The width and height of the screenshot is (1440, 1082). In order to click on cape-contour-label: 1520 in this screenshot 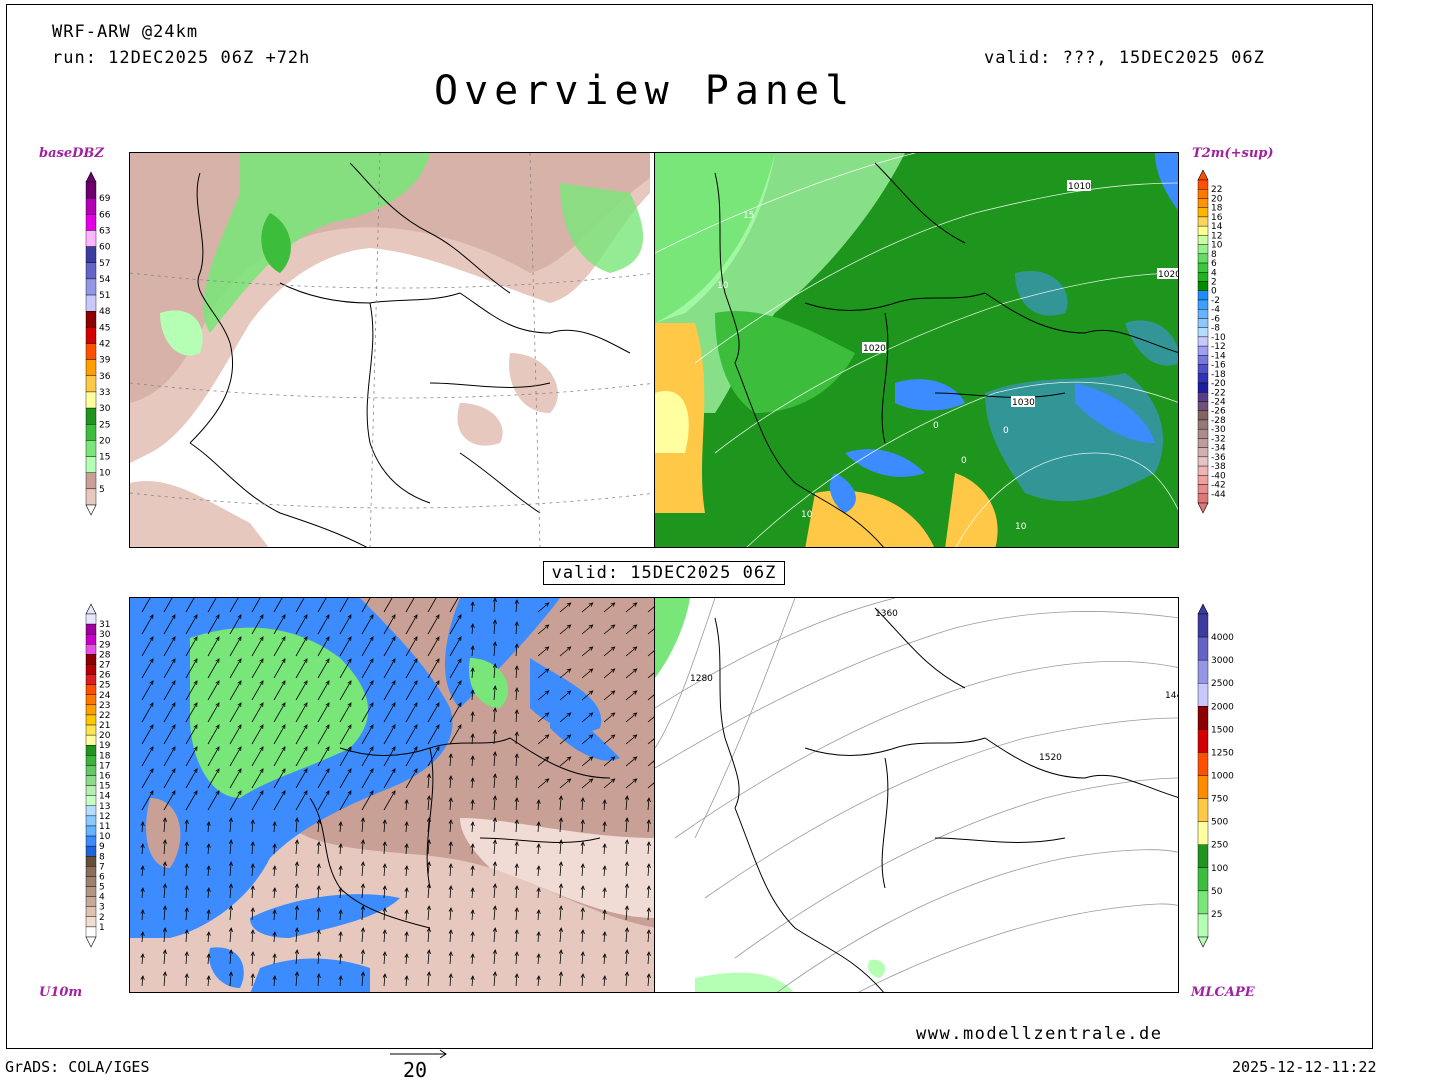, I will do `click(1050, 758)`.